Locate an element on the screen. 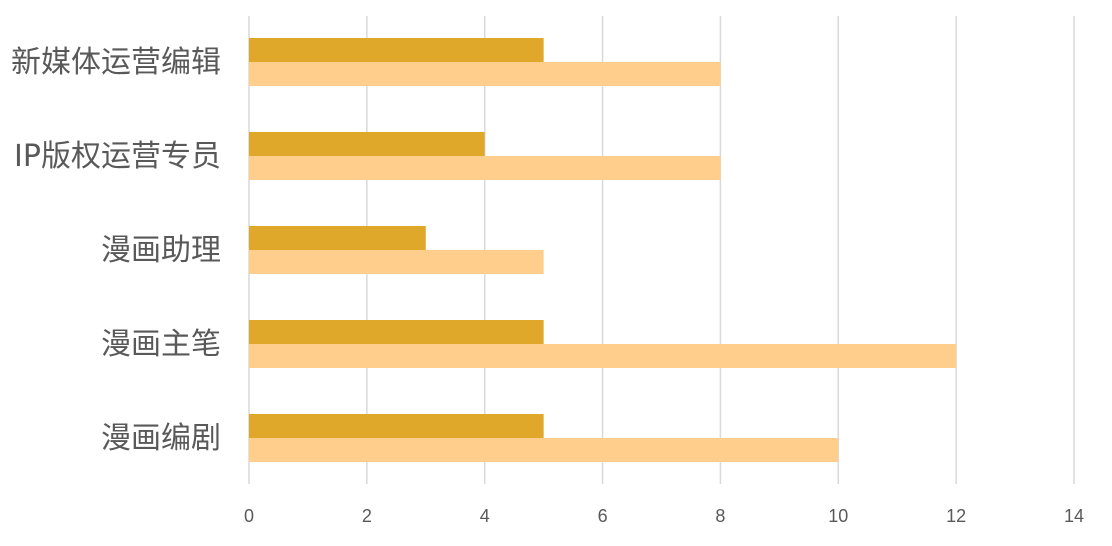 The image size is (1112, 546). category-label: 新媒体运营编辑 is located at coordinates (116, 62).